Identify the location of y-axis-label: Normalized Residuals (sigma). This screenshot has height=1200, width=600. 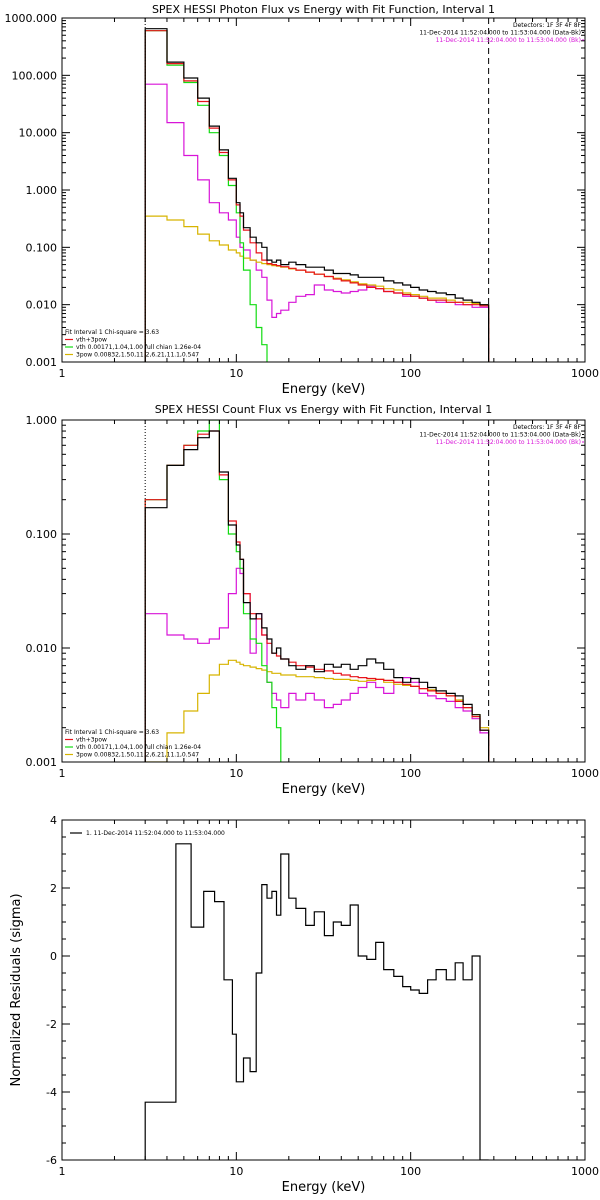
(16, 989).